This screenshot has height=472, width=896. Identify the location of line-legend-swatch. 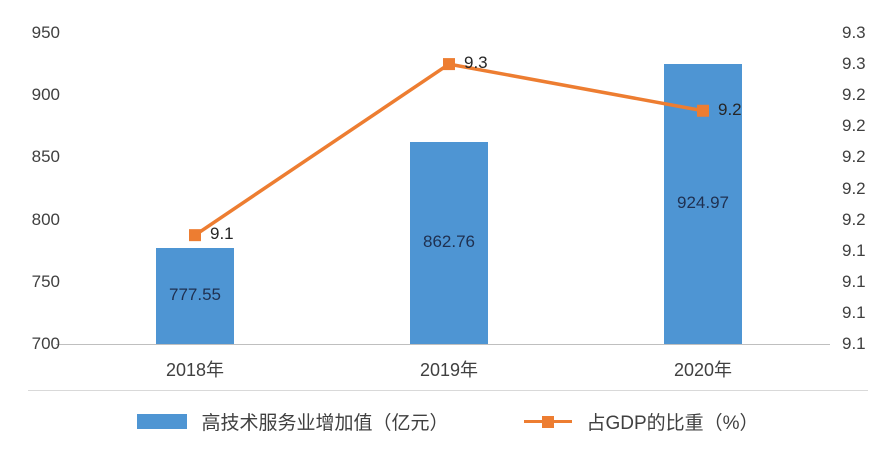
(548, 422).